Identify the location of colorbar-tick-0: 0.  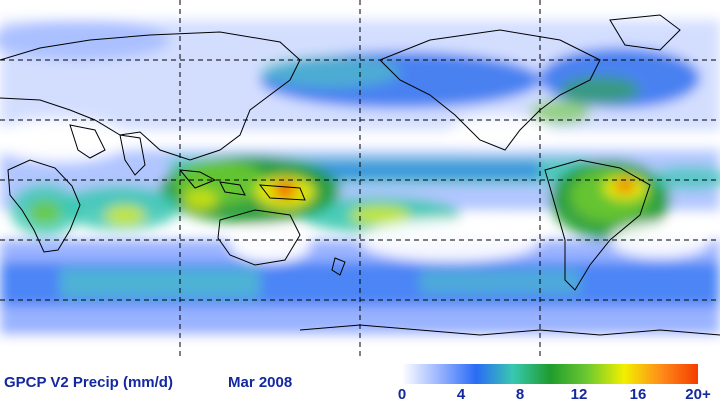
(402, 394).